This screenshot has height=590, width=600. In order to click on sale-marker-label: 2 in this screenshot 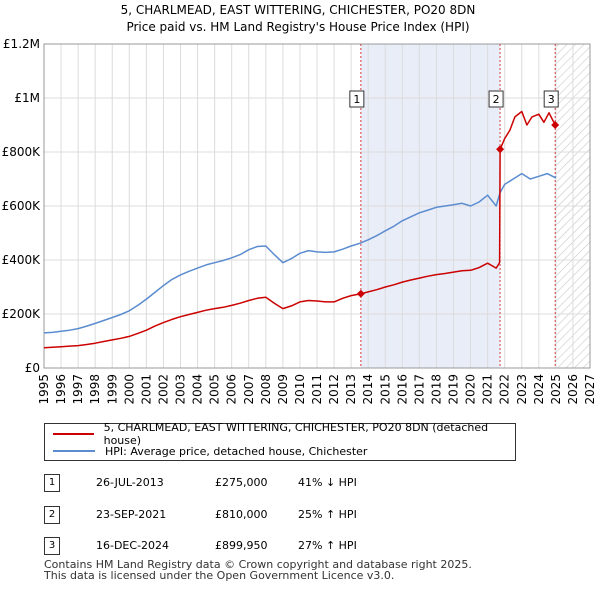, I will do `click(496, 99)`.